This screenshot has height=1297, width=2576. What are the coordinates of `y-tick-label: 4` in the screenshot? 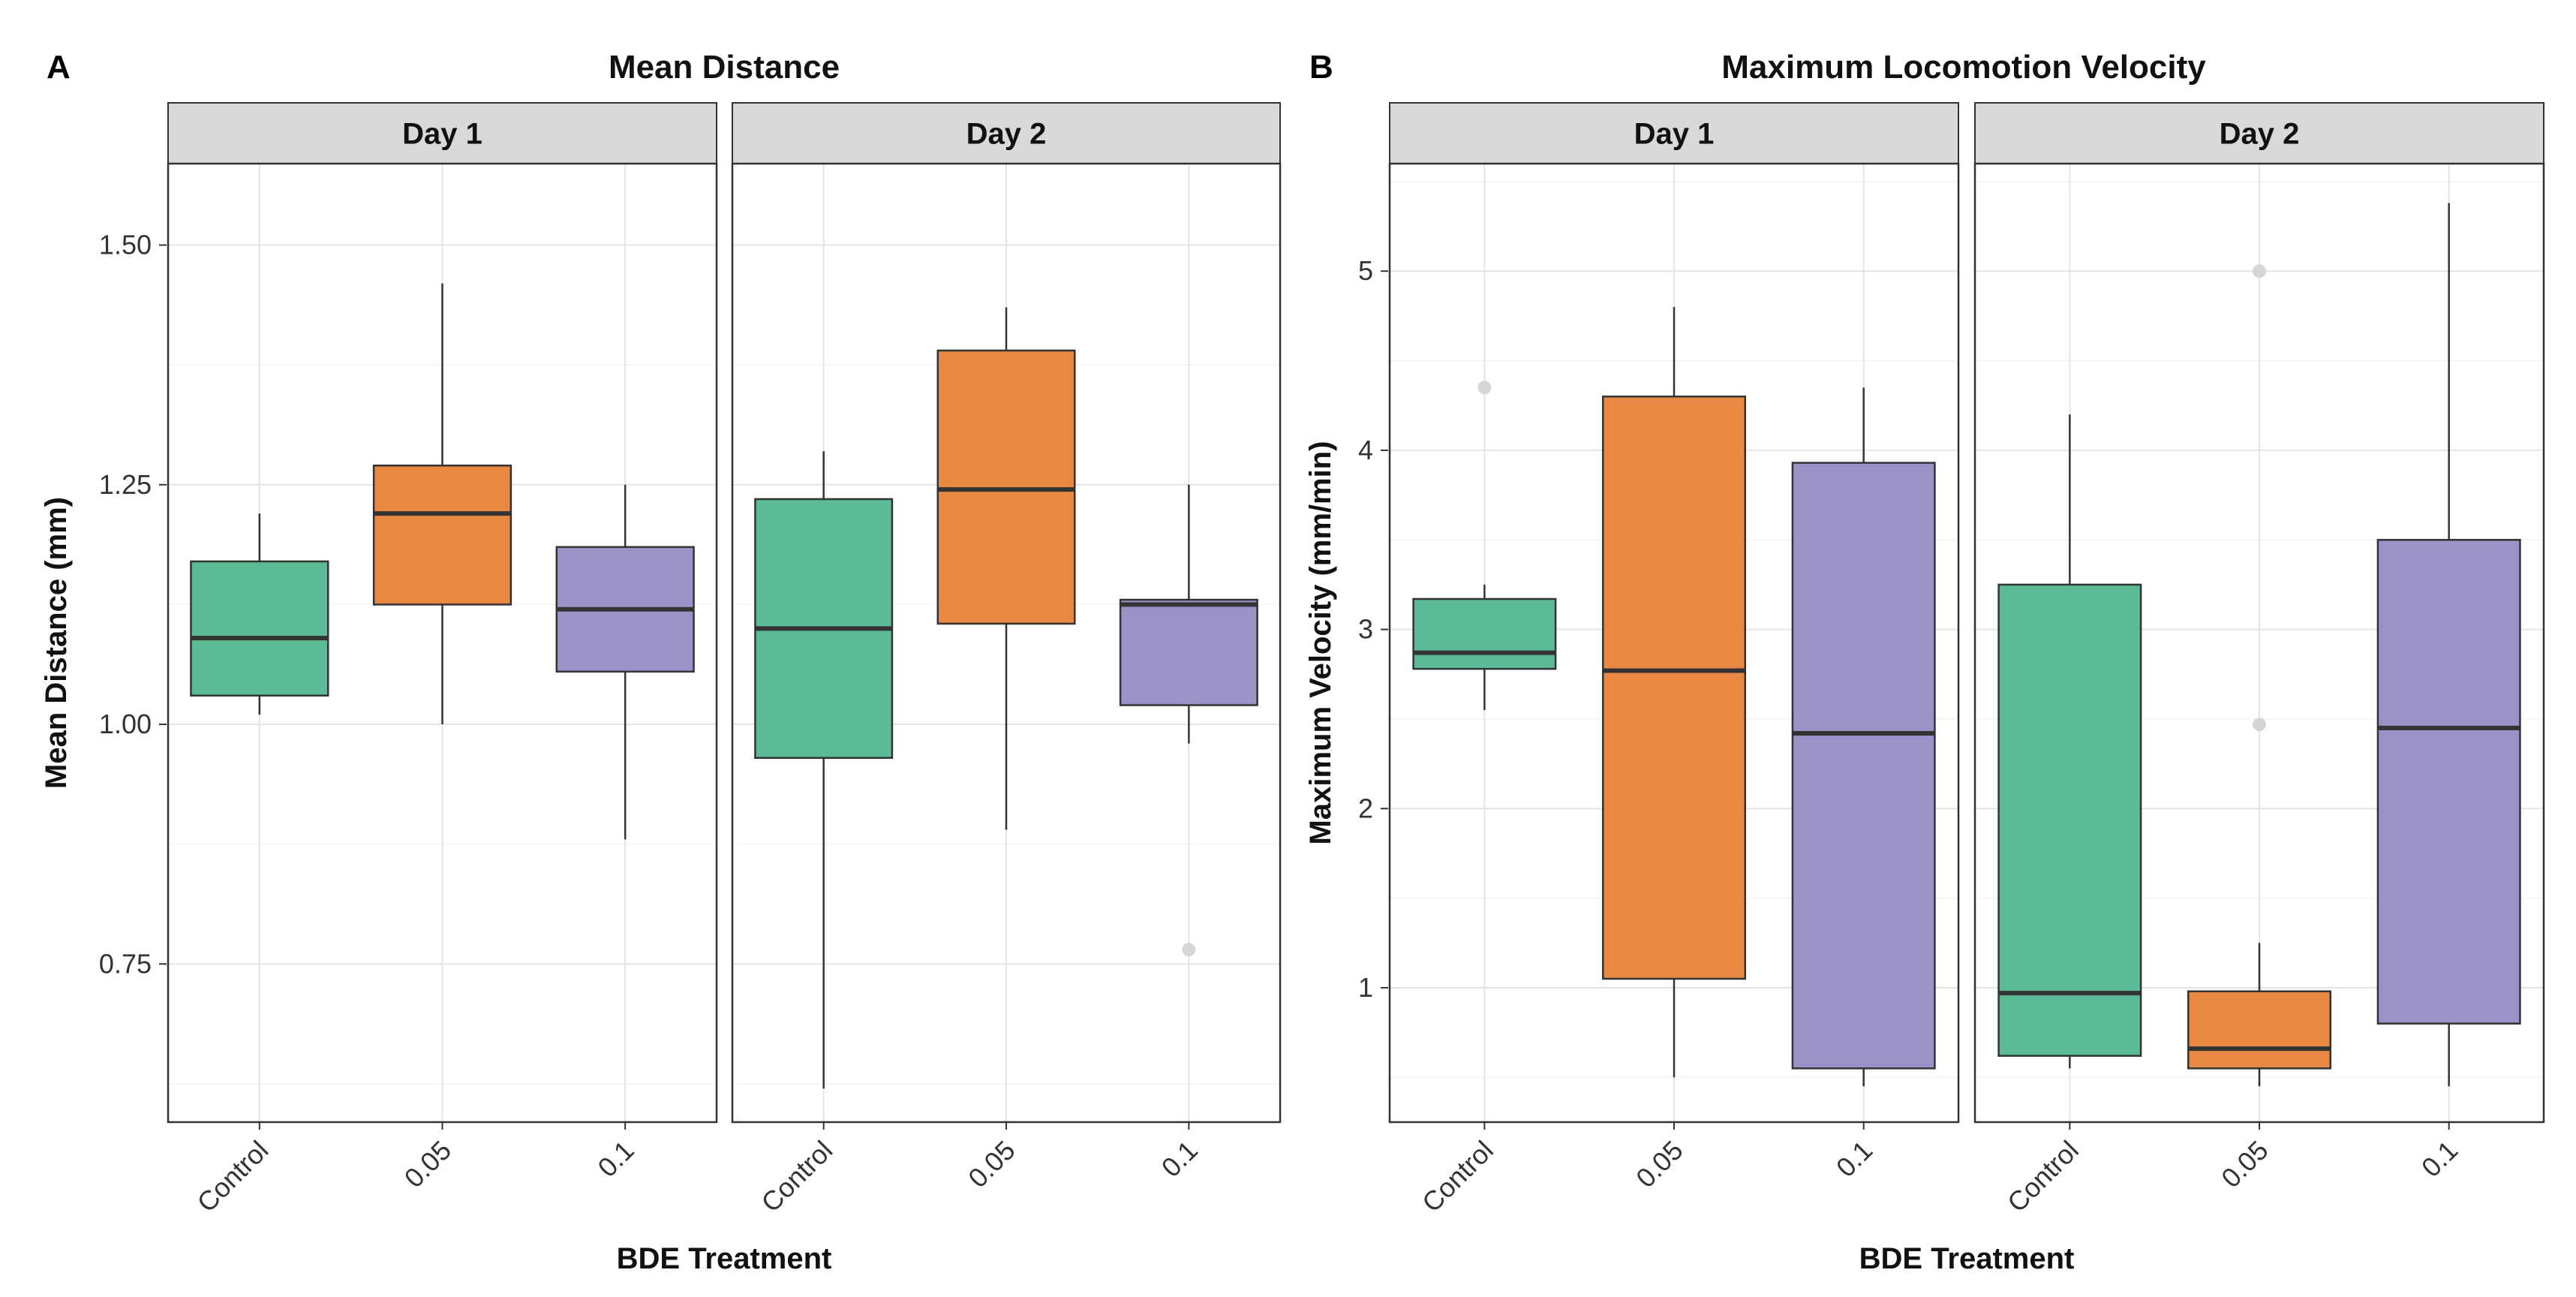 It's located at (1365, 450).